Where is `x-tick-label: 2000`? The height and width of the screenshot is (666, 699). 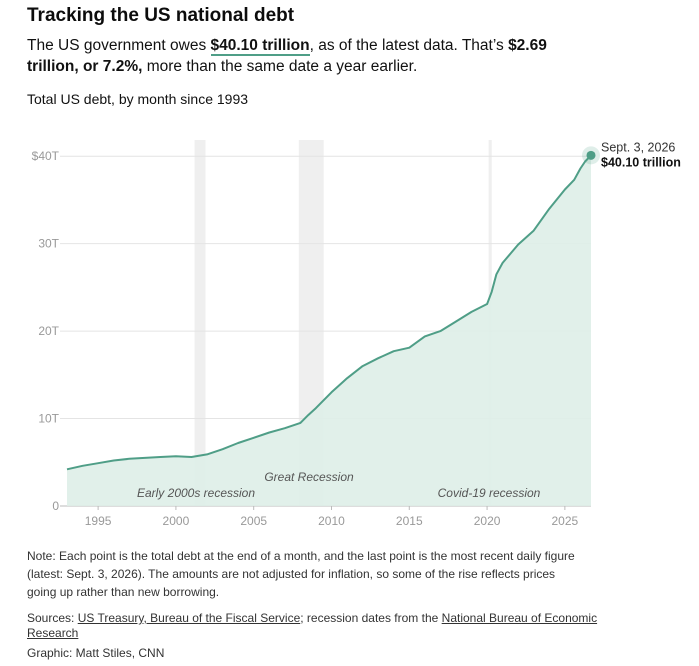
x-tick-label: 2000 is located at coordinates (176, 521).